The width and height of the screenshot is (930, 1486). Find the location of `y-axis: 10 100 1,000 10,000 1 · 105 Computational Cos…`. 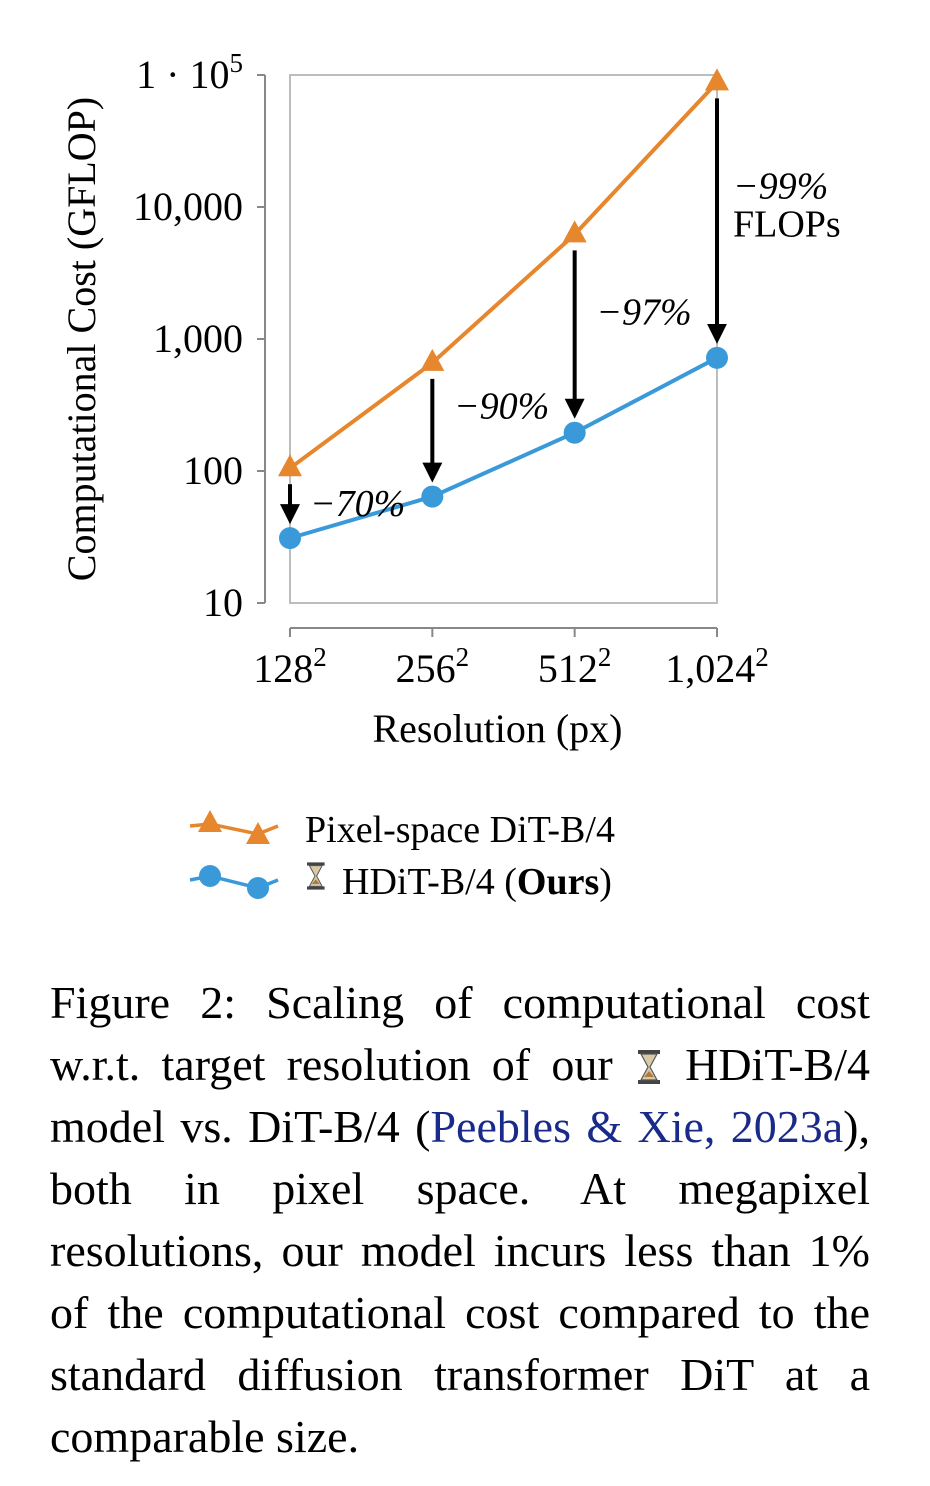

y-axis: 10 100 1,000 10,000 1 · 105 Computational Cos… is located at coordinates (162, 336).